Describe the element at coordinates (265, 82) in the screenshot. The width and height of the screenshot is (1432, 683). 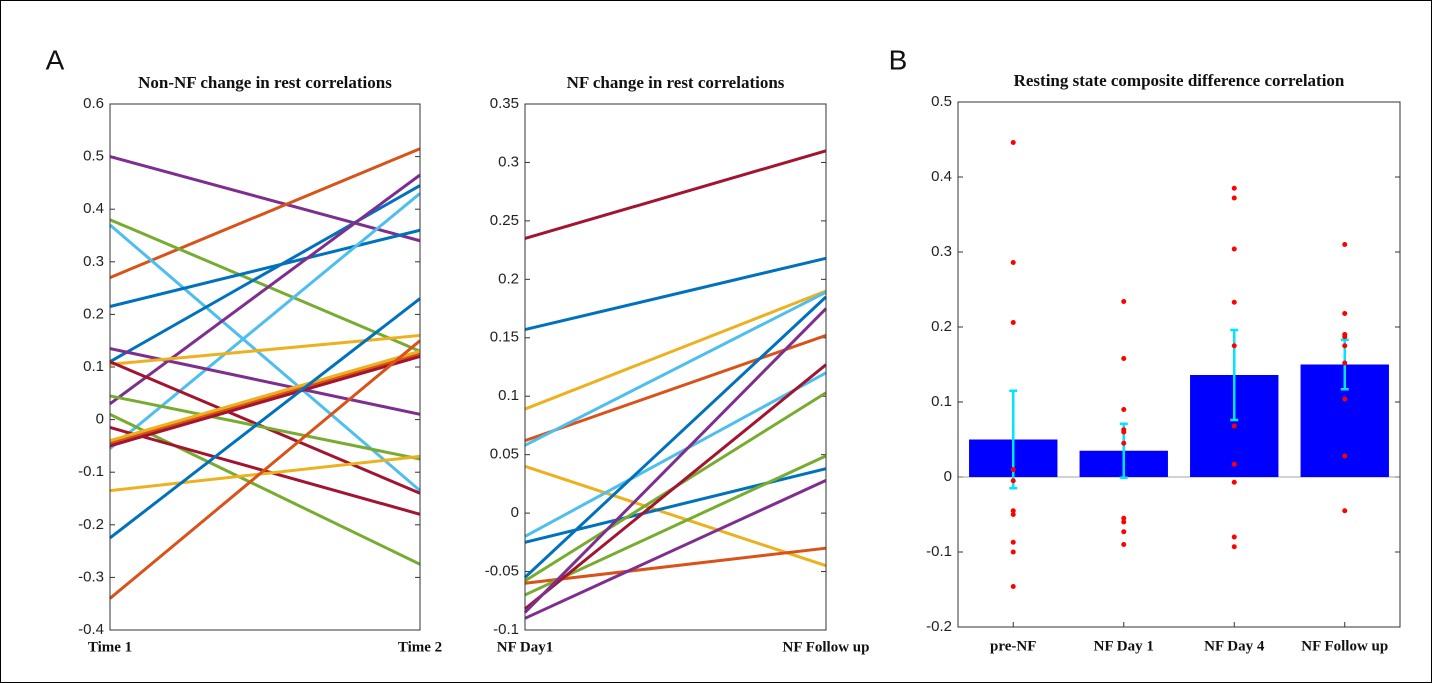
I see `chart-title: Non-NF change in rest correlations` at that location.